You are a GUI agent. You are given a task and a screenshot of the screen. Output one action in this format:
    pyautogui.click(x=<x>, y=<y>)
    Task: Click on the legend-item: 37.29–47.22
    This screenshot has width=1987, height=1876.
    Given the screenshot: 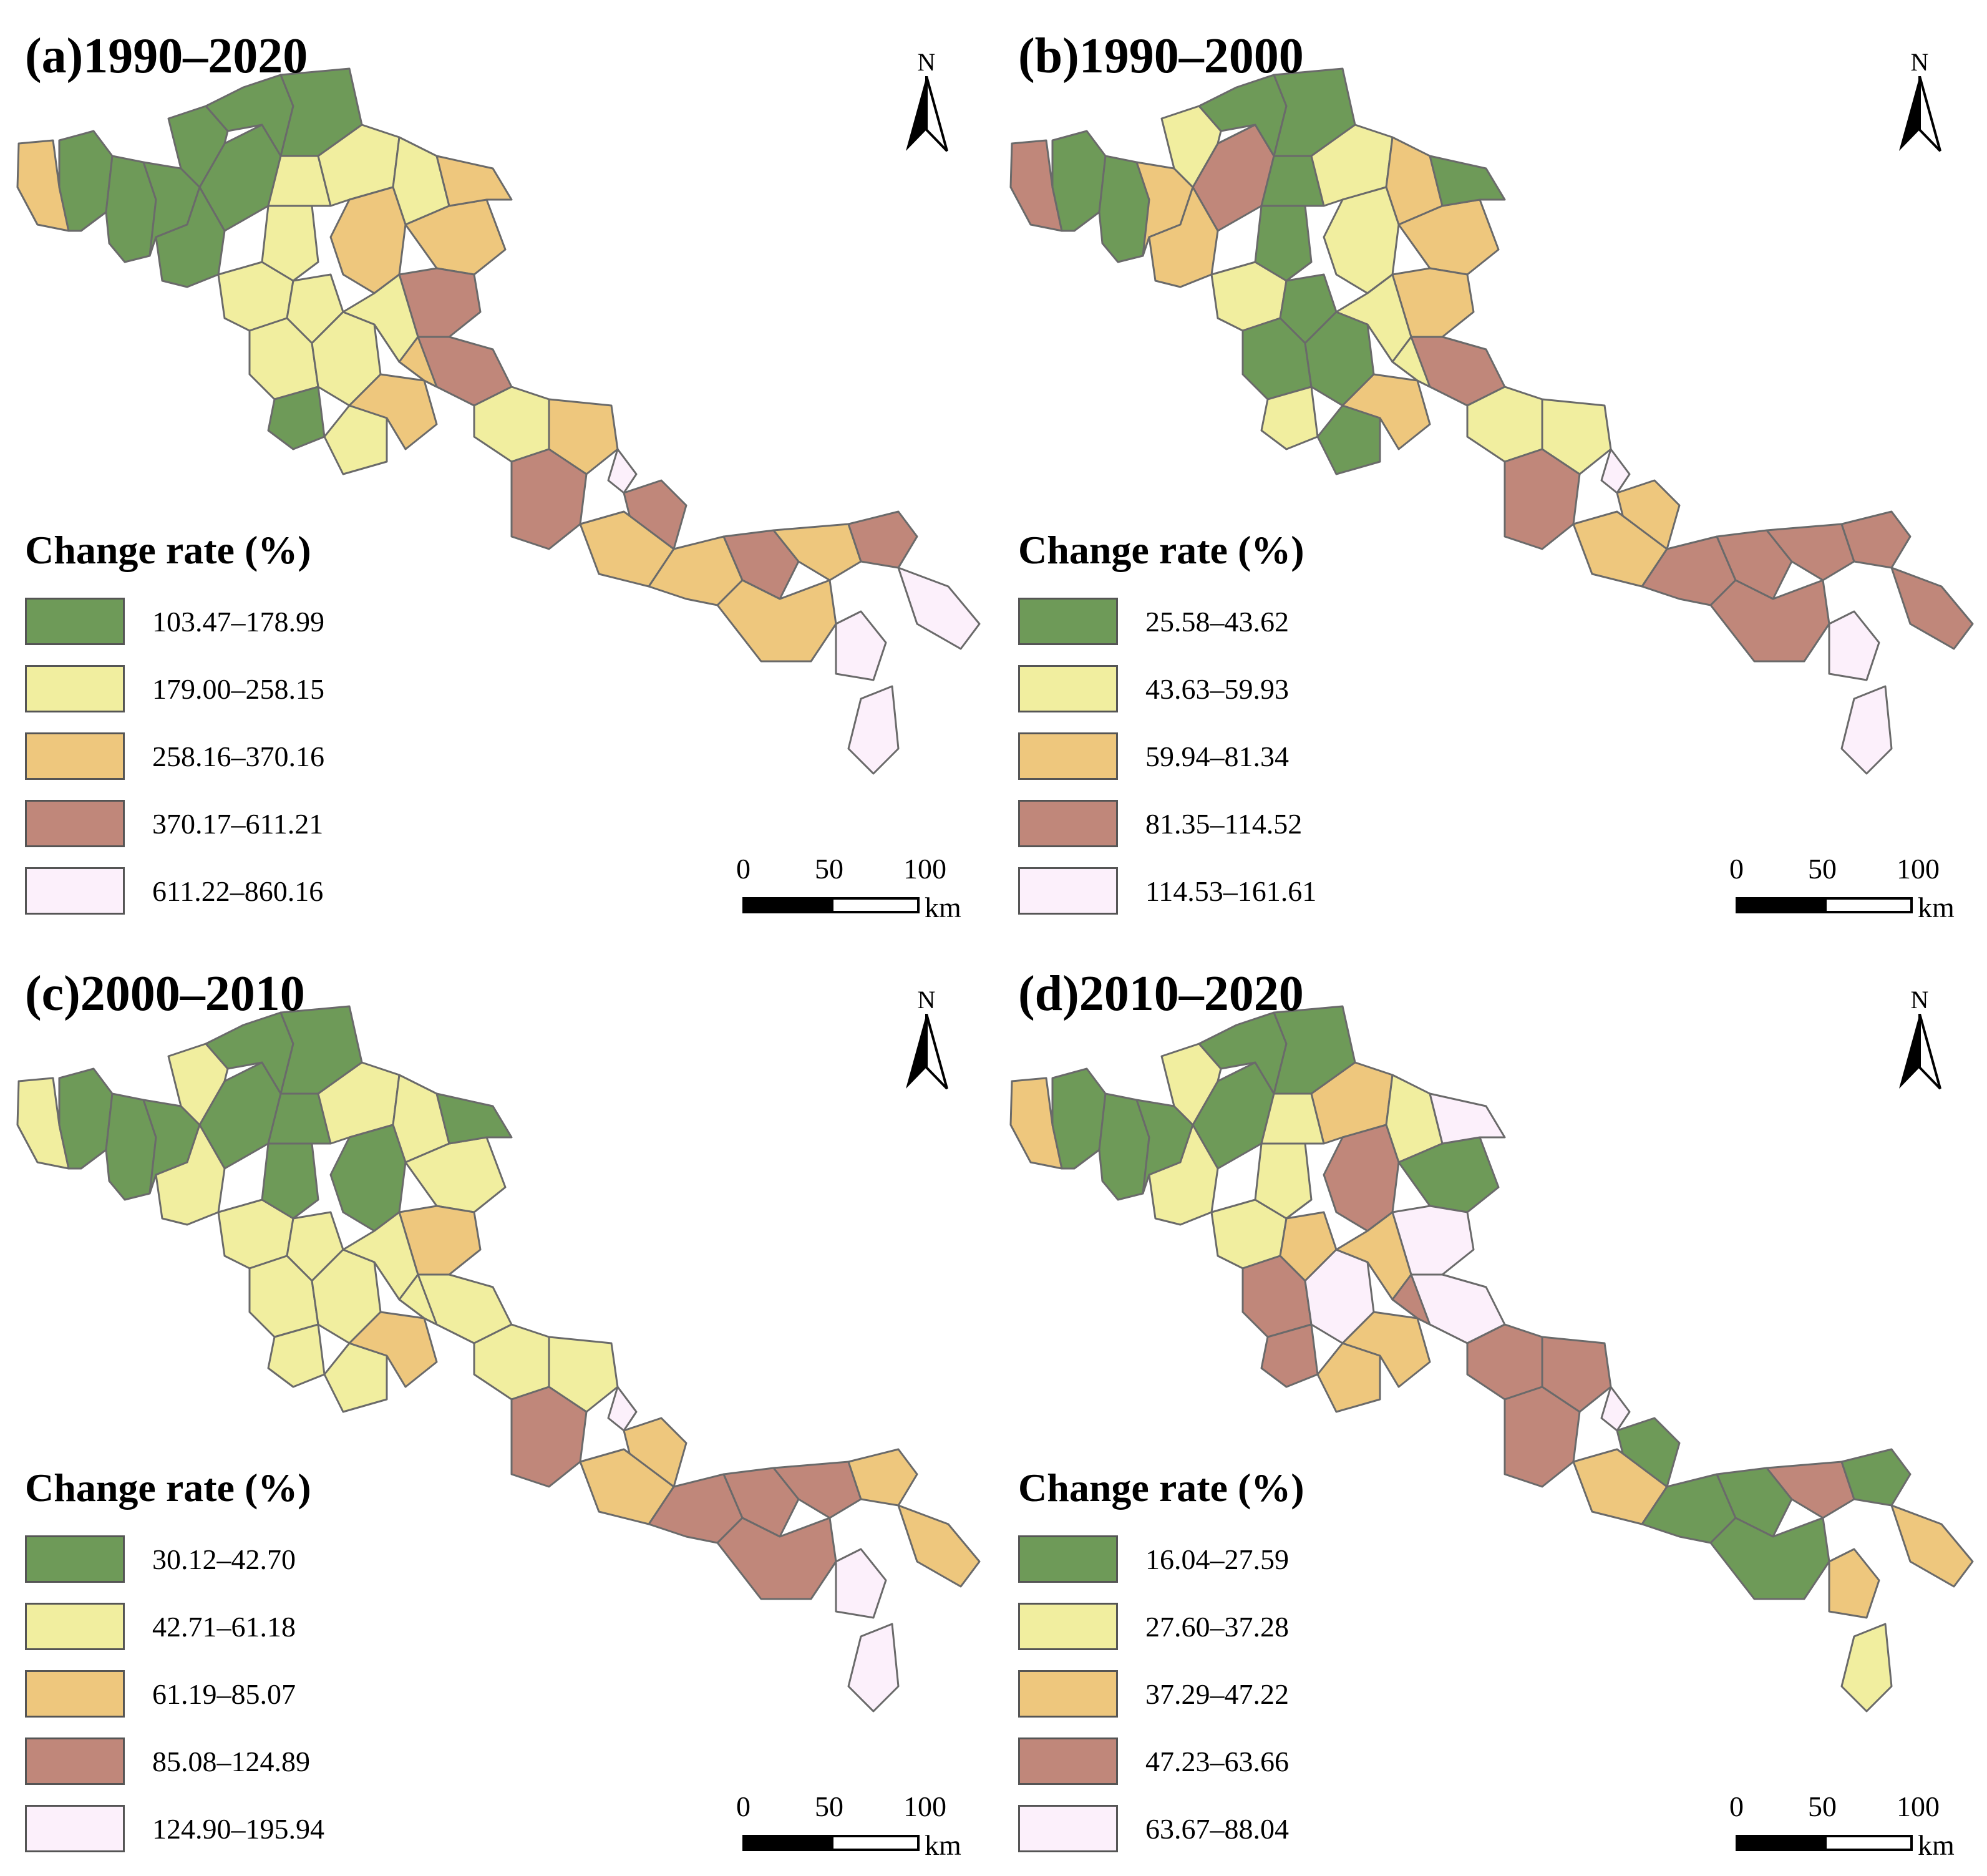 What is the action you would take?
    pyautogui.click(x=1161, y=1694)
    